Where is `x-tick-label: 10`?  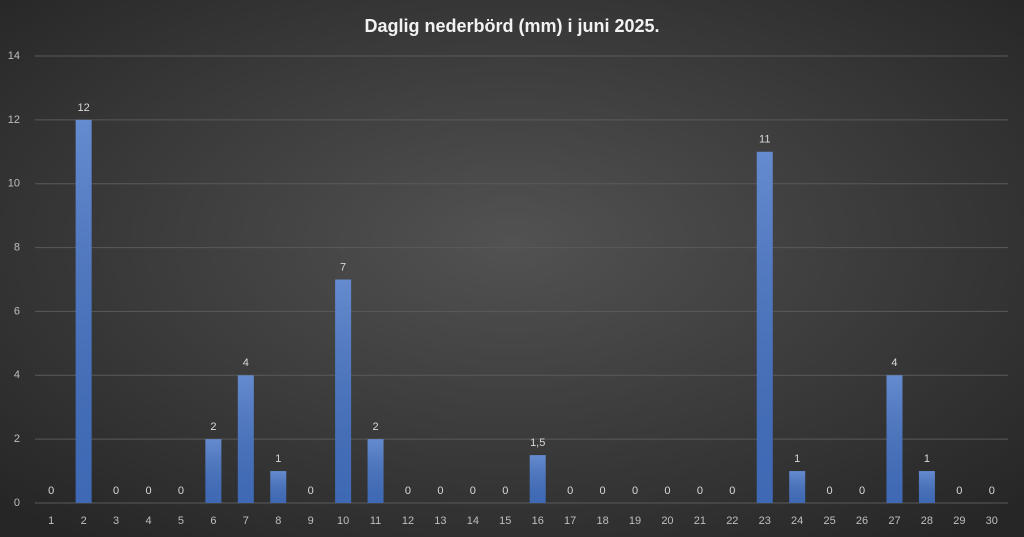
x-tick-label: 10 is located at coordinates (343, 521).